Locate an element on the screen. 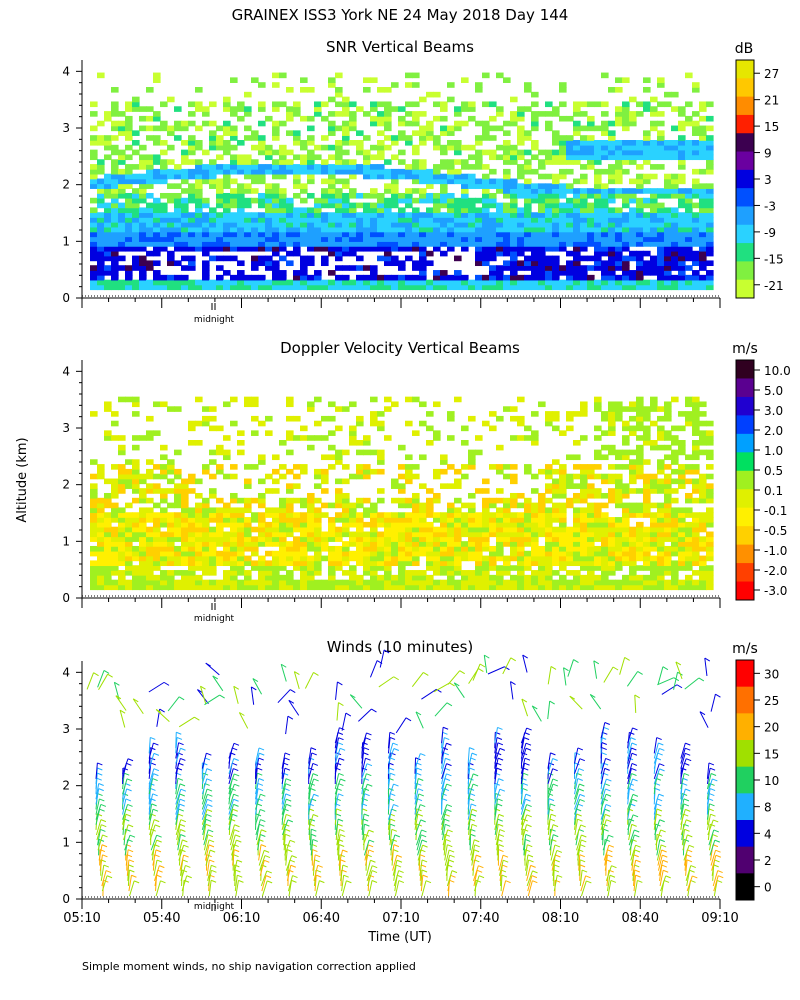  colorbar-swatch is located at coordinates (745, 443).